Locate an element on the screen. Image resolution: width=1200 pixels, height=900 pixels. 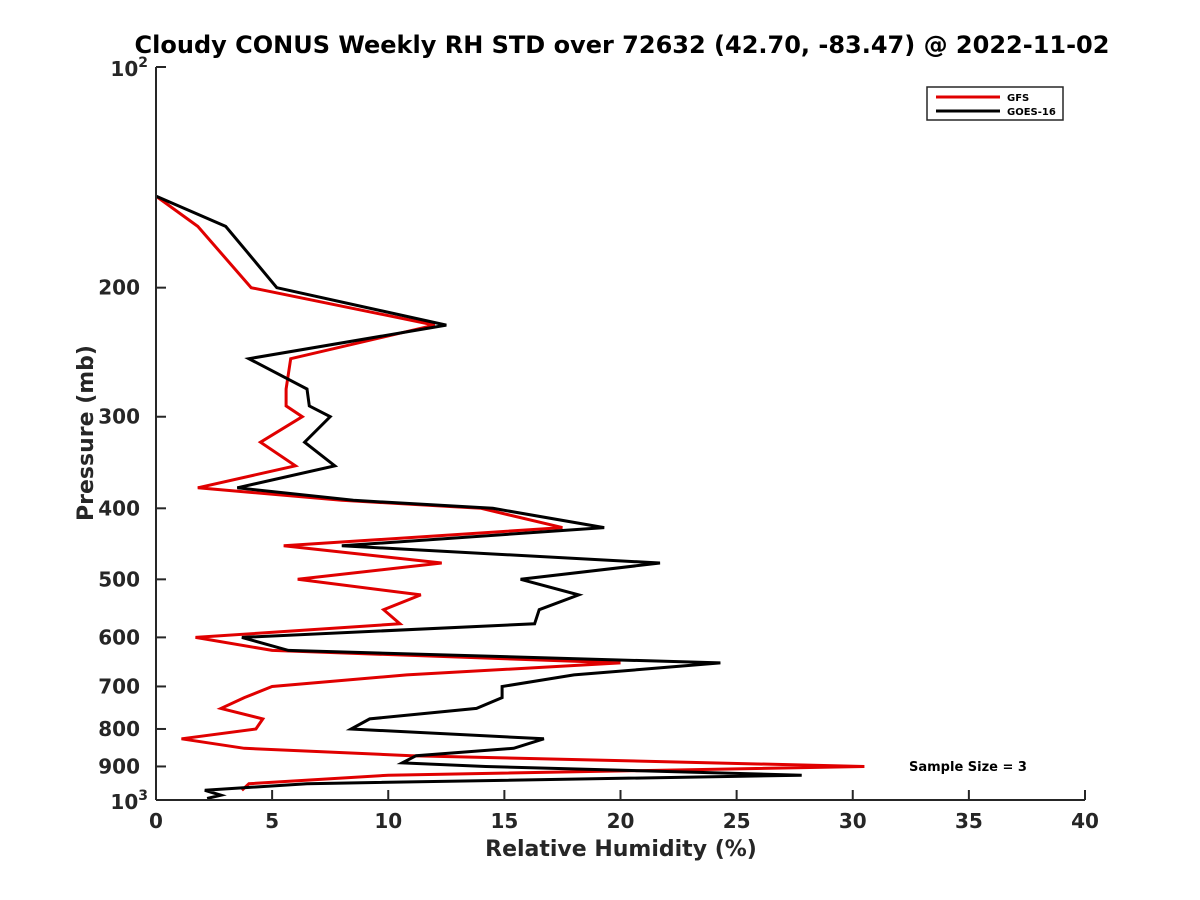
x-tick-label: 0 is located at coordinates (156, 821).